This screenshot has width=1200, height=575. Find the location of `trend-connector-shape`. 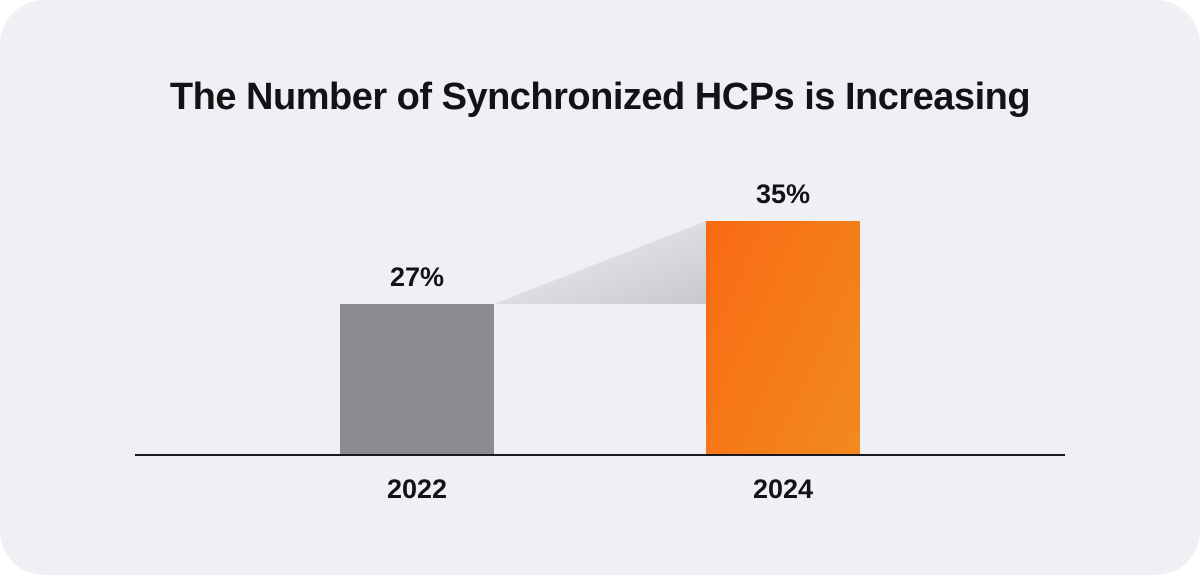

trend-connector-shape is located at coordinates (600, 262).